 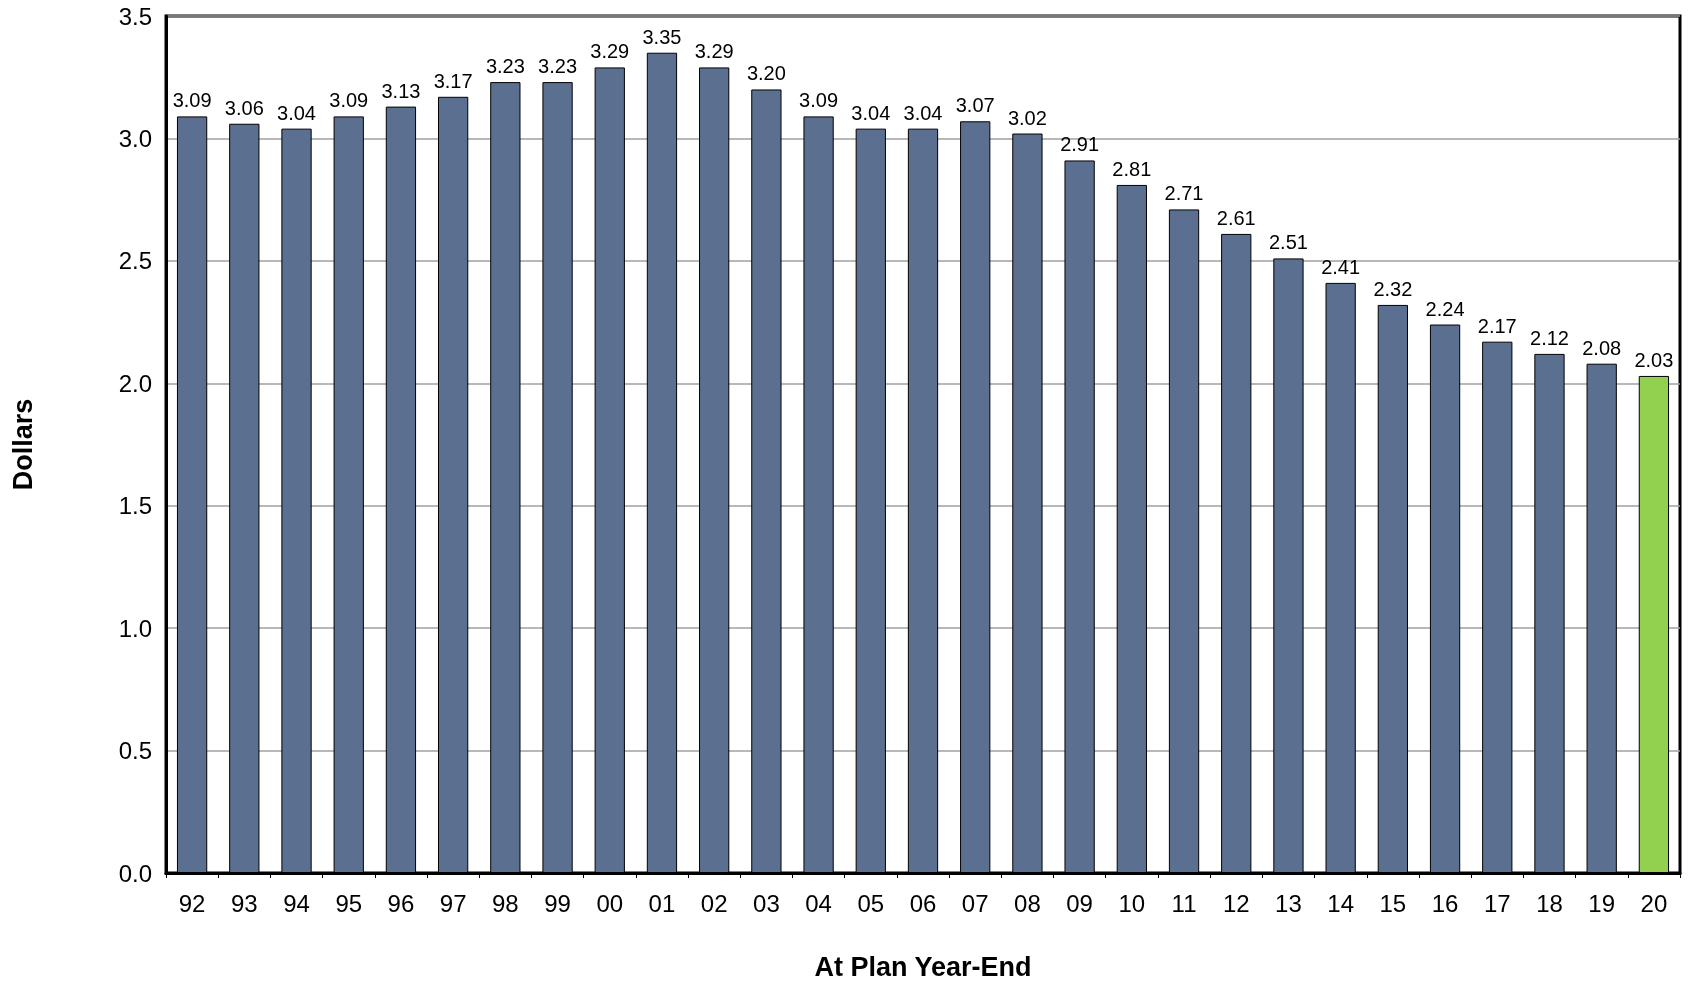 I want to click on y-tick-label: 1.0, so click(x=135, y=628).